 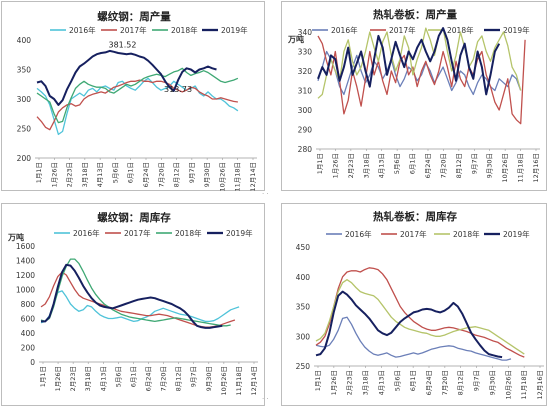 What do you see at coordinates (305, 32) in the screenshot?
I see `y-tick-label: 340` at bounding box center [305, 32].